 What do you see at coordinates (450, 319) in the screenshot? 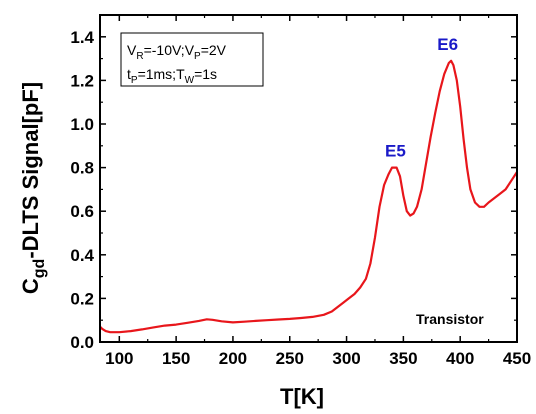
I see `transistor-label: Transistor` at bounding box center [450, 319].